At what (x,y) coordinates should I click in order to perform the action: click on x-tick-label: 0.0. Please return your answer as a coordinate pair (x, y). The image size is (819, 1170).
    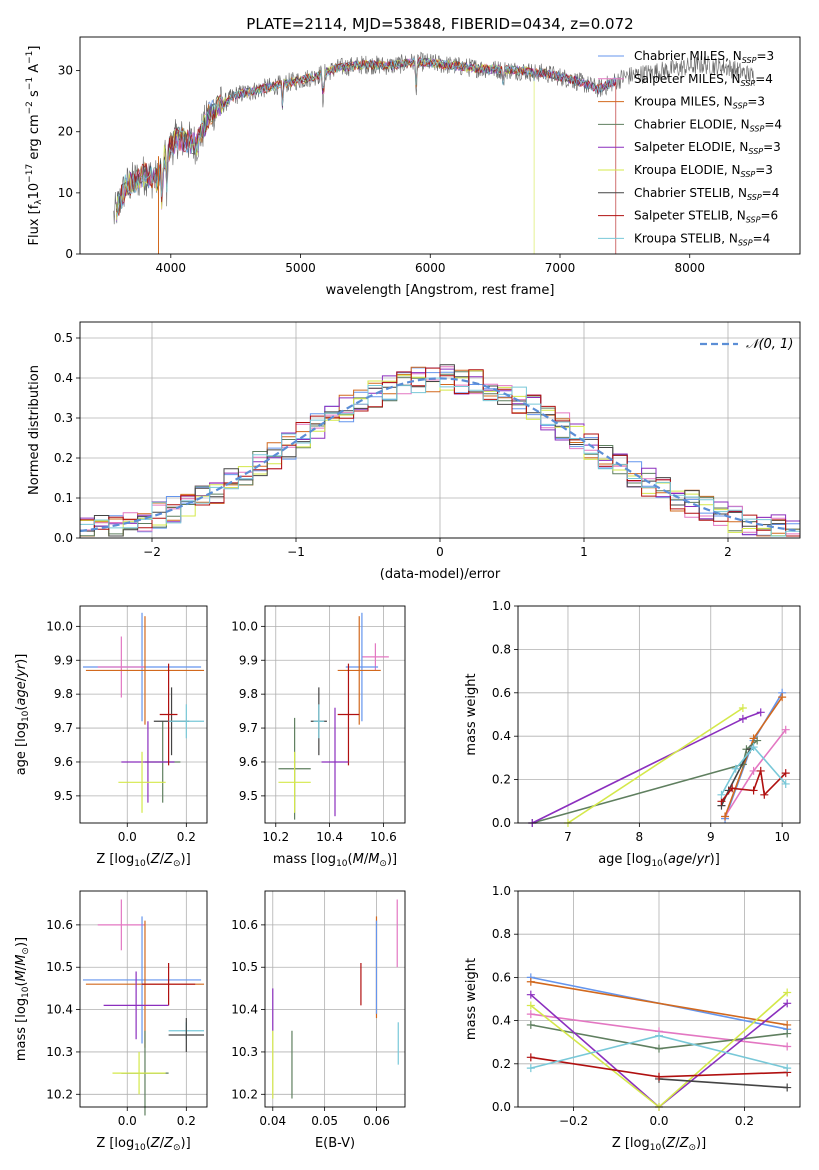
    Looking at the image, I should click on (127, 1121).